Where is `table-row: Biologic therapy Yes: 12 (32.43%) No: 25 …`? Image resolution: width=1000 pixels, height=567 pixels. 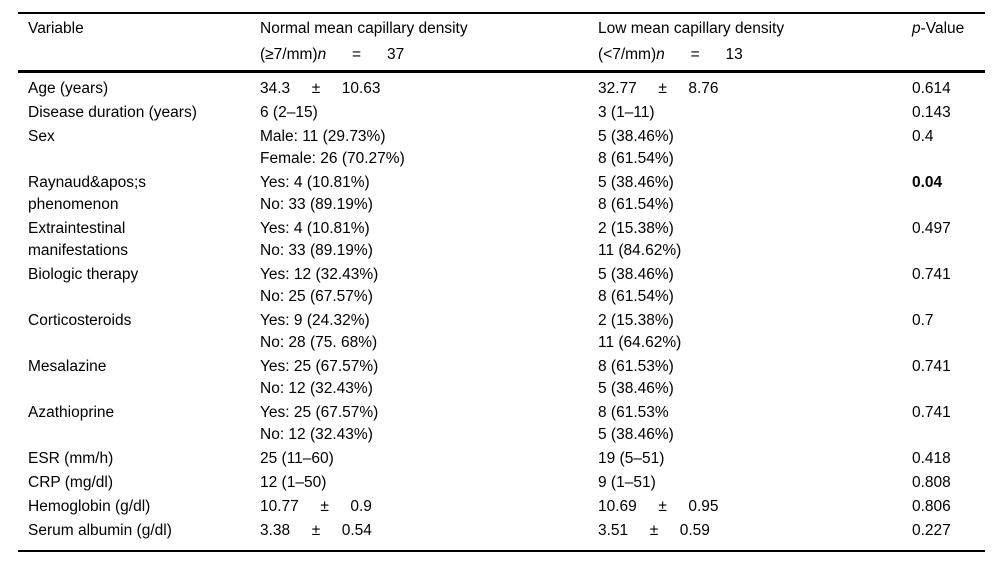 table-row: Biologic therapy Yes: 12 (32.43%) No: 25 … is located at coordinates (501, 286).